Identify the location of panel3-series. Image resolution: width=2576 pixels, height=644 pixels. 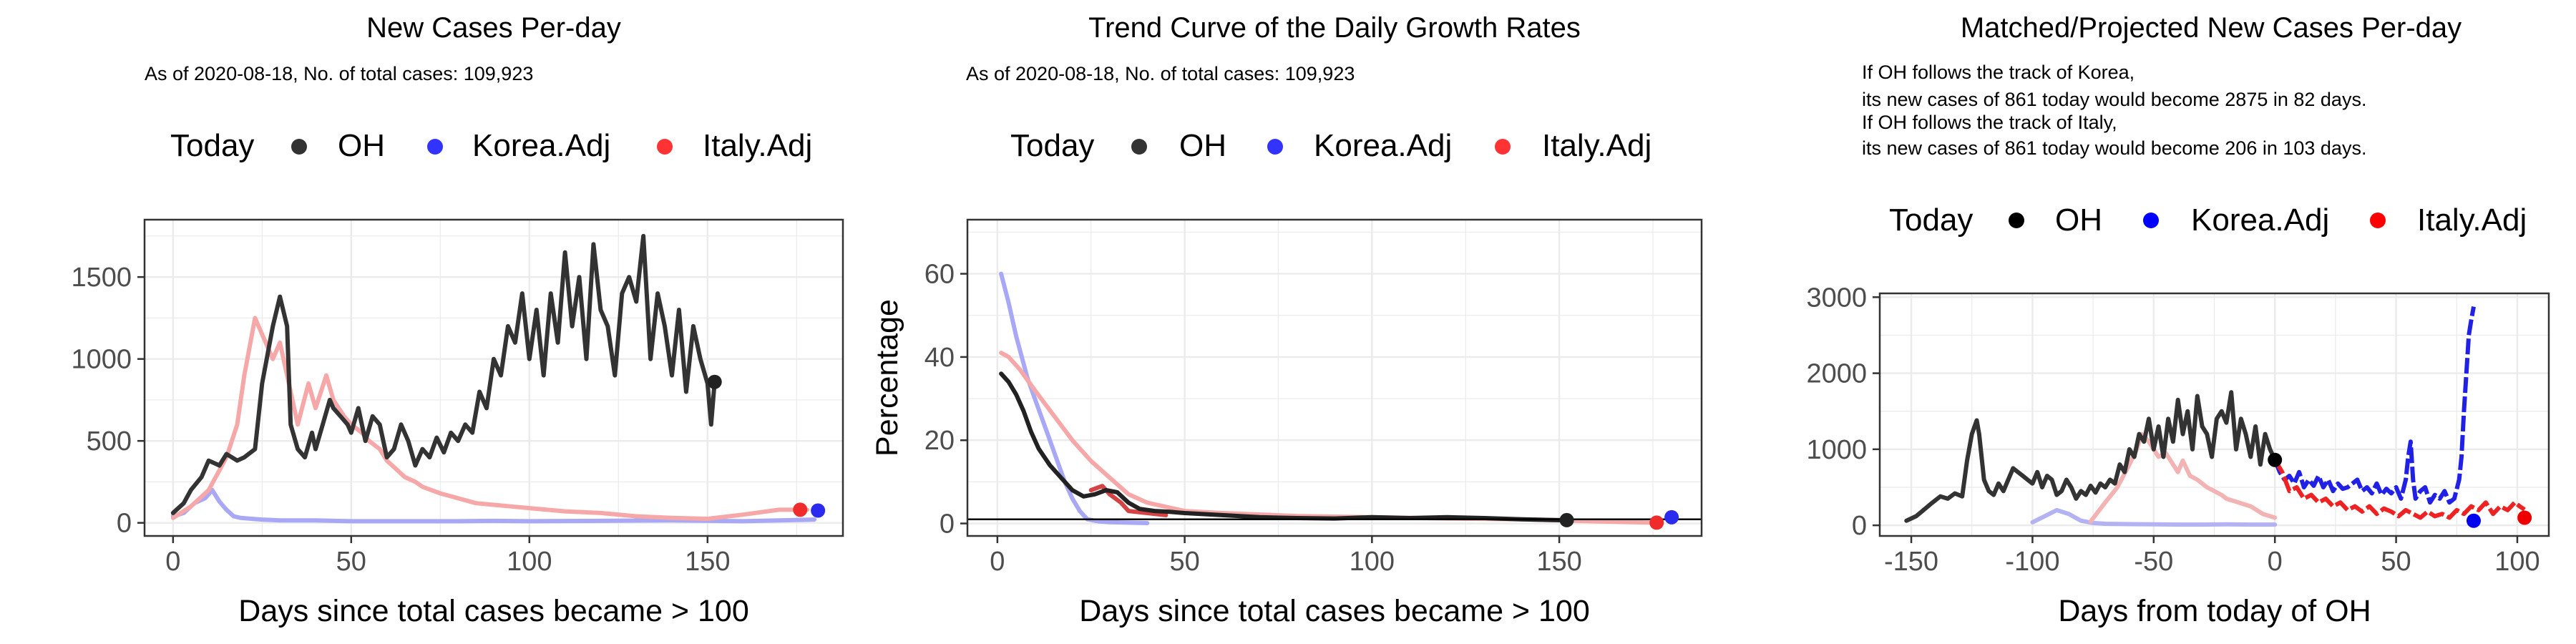
(2215, 416).